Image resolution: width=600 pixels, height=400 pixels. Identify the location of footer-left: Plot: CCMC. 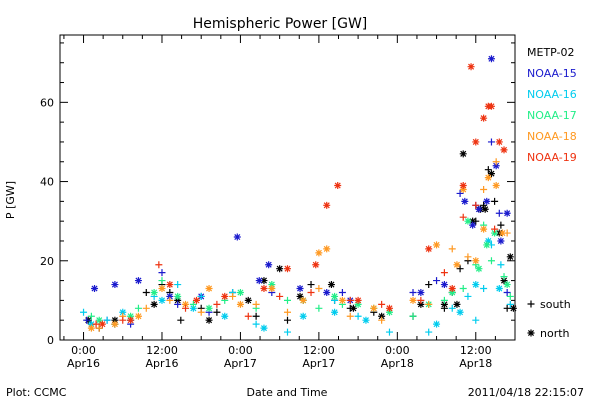
(36, 392).